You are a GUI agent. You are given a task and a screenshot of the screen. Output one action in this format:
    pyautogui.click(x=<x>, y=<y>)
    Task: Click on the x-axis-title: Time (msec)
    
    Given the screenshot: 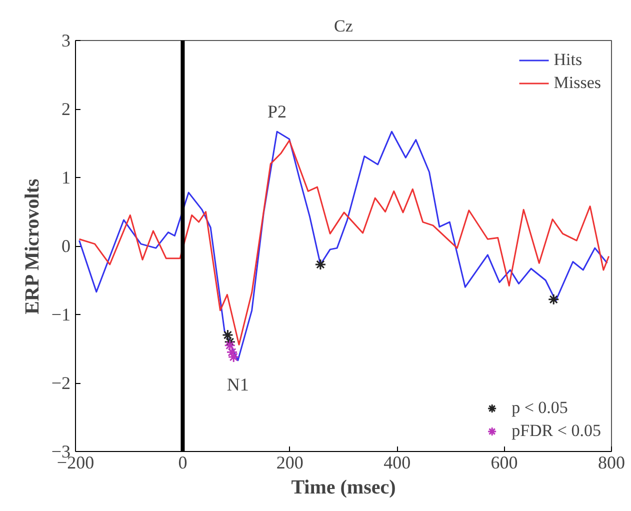 What is the action you would take?
    pyautogui.click(x=343, y=487)
    